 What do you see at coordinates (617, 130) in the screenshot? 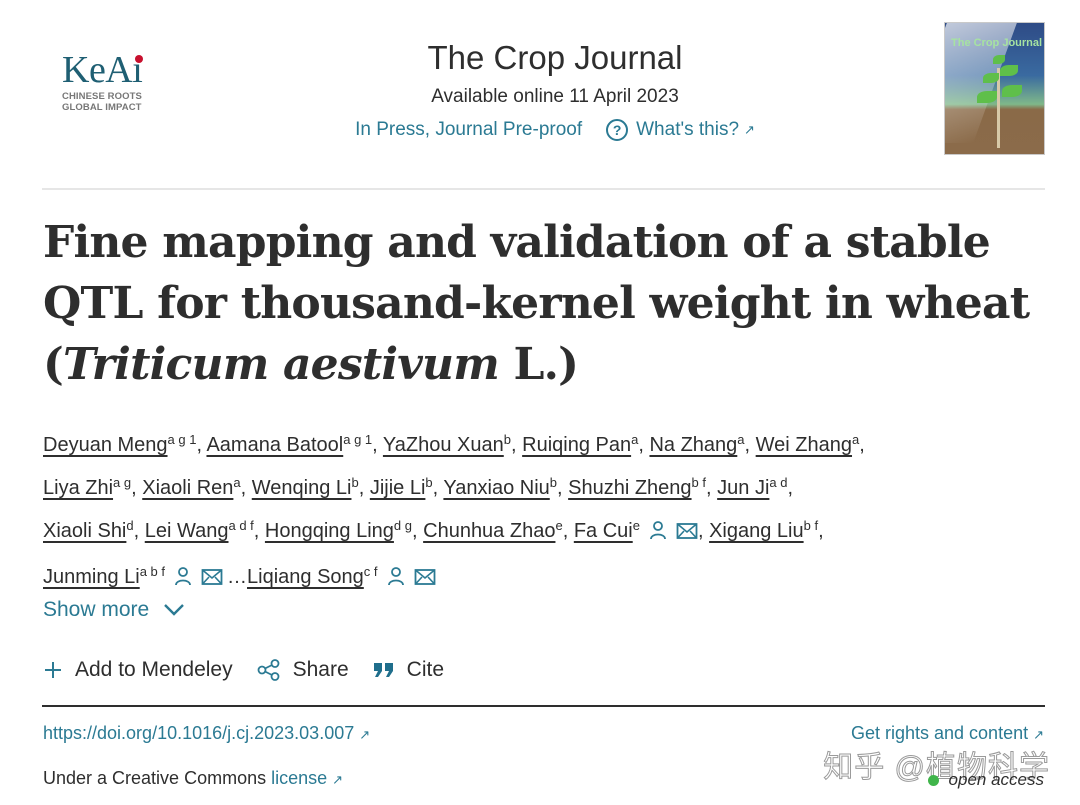
I see `question-icon: ?` at bounding box center [617, 130].